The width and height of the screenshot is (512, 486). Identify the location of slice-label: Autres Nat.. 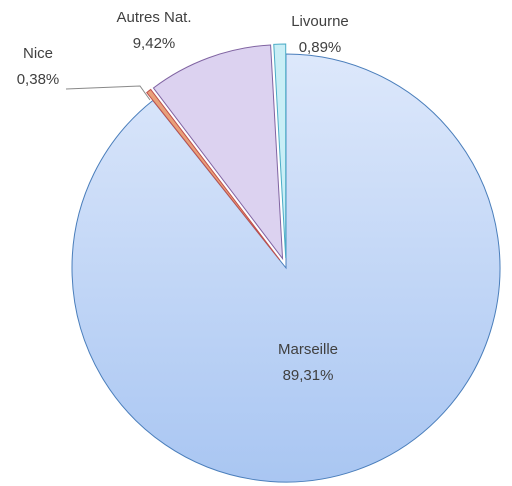
(153, 17).